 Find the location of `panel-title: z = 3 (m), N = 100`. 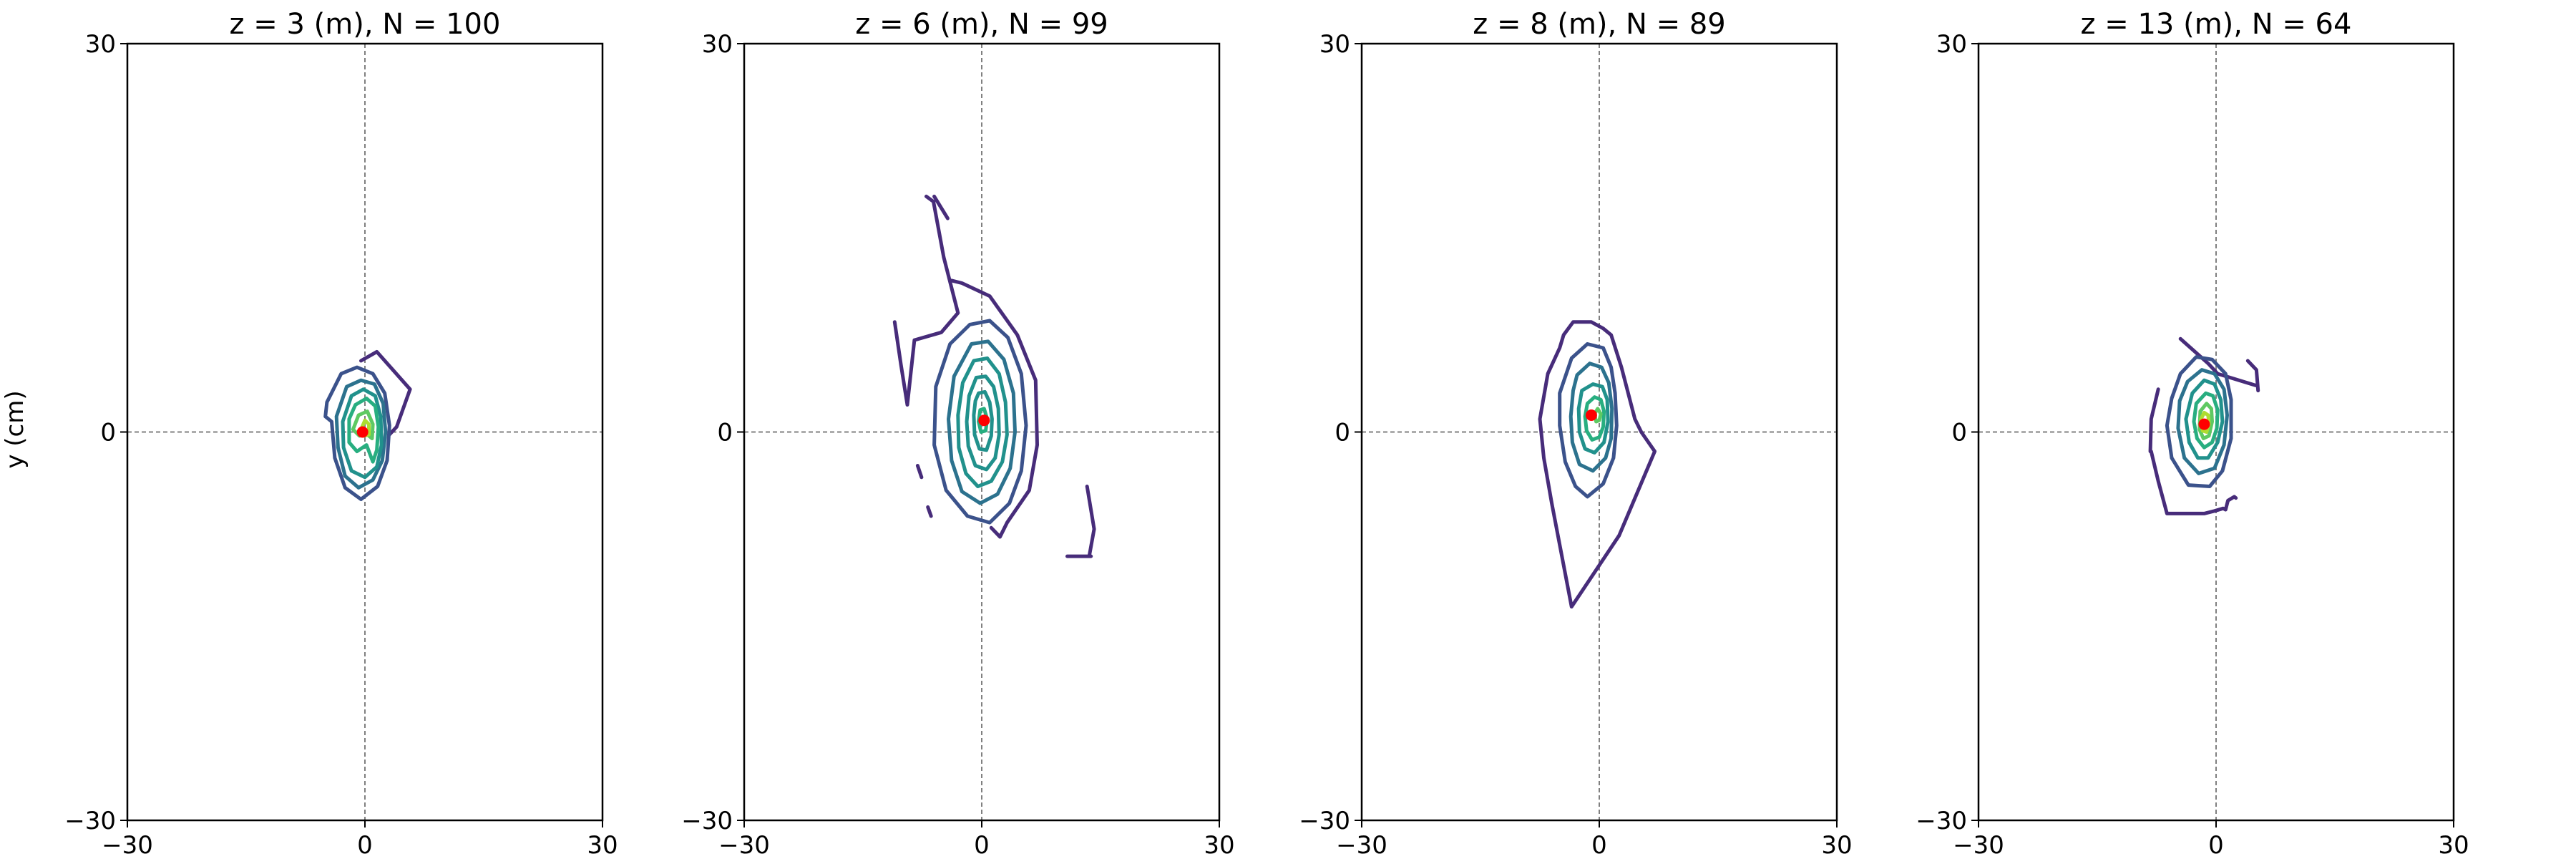

panel-title: z = 3 (m), N = 100 is located at coordinates (365, 24).